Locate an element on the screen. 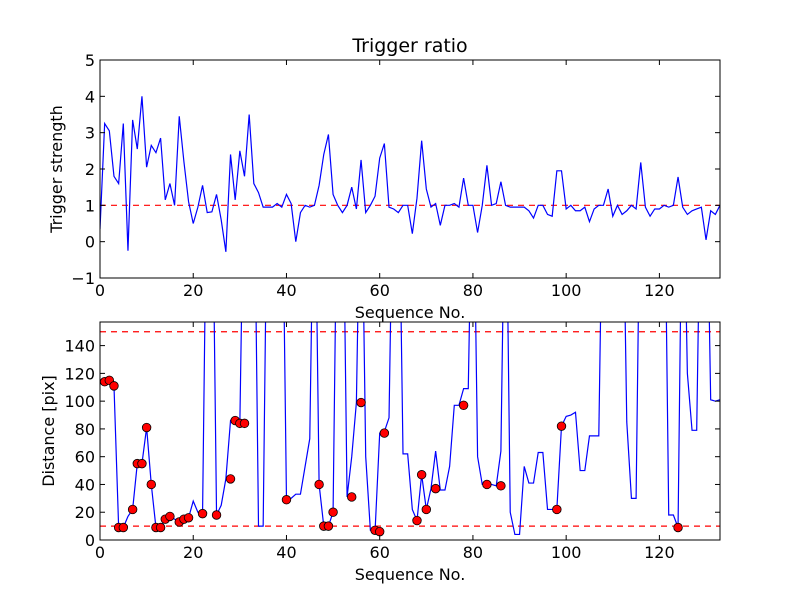 The height and width of the screenshot is (600, 800). y-tick-label: 100 is located at coordinates (79, 401).